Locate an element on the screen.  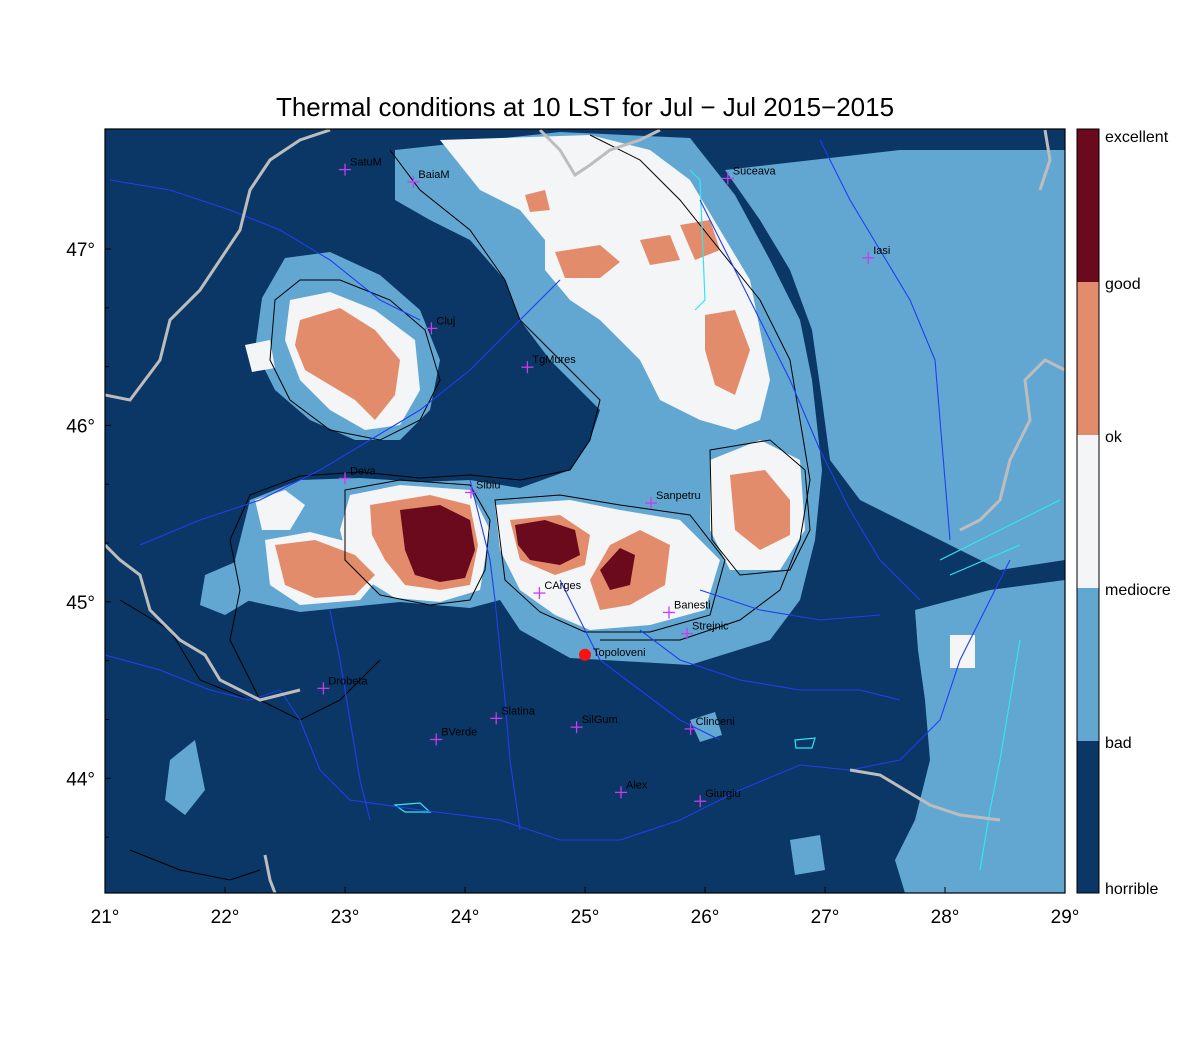
legend-label-mediocre: mediocre is located at coordinates (1138, 590).